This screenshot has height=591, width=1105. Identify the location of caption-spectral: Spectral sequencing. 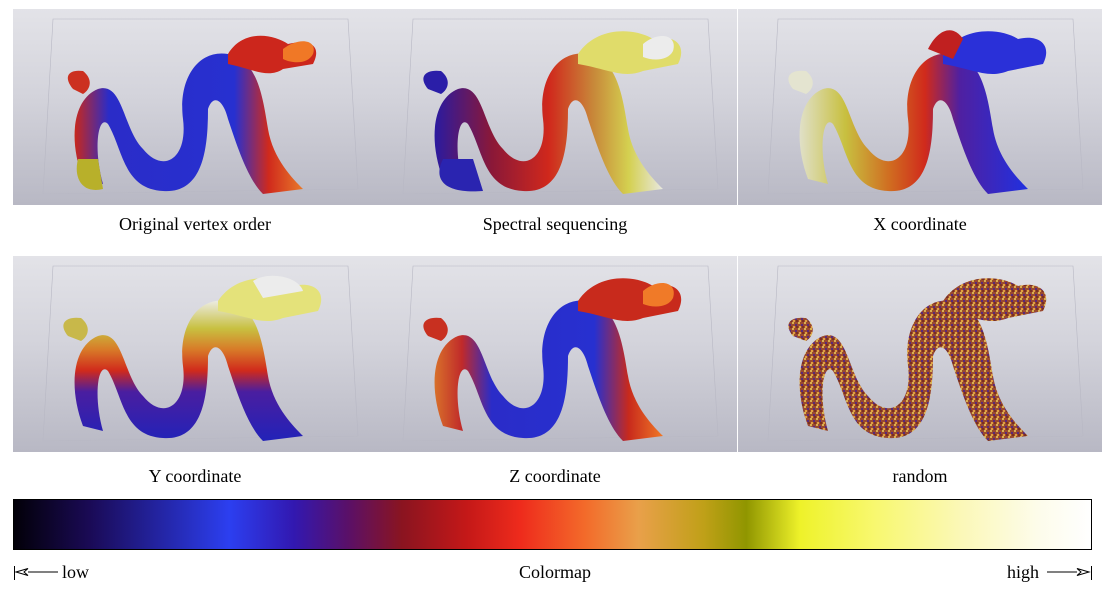
(555, 224).